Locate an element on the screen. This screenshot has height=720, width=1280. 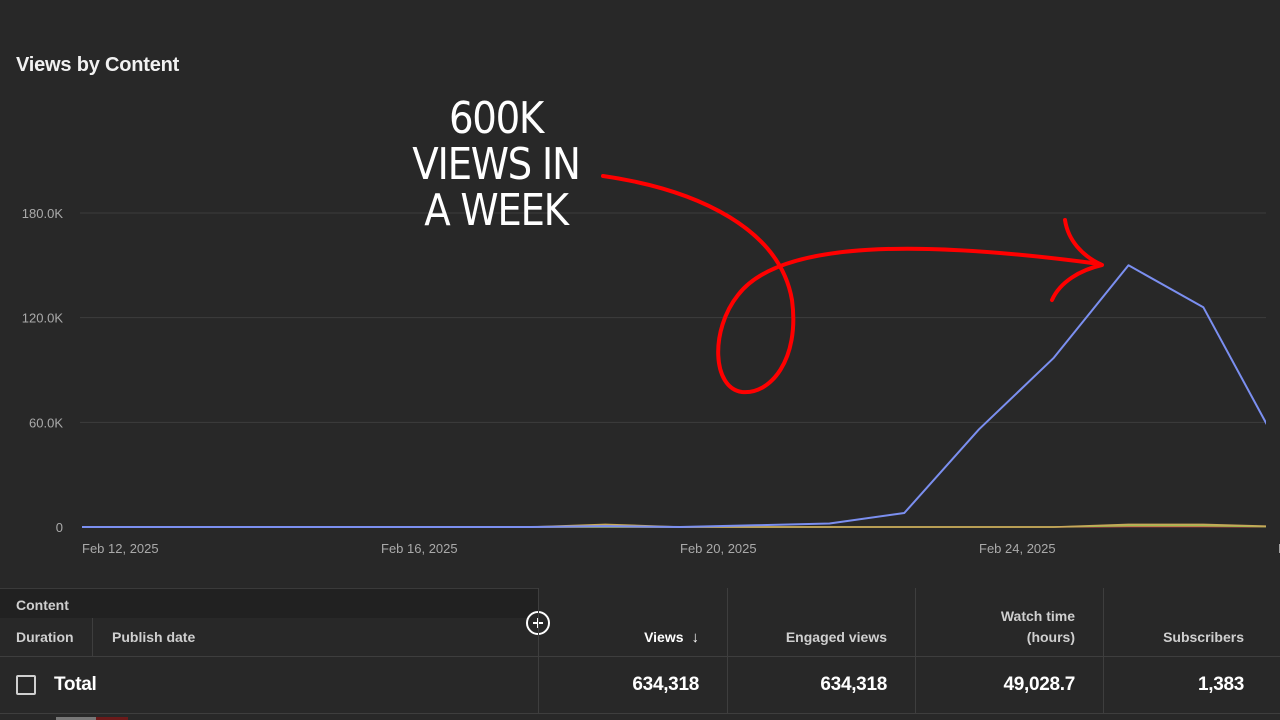
total-checkbox is located at coordinates (26, 685).